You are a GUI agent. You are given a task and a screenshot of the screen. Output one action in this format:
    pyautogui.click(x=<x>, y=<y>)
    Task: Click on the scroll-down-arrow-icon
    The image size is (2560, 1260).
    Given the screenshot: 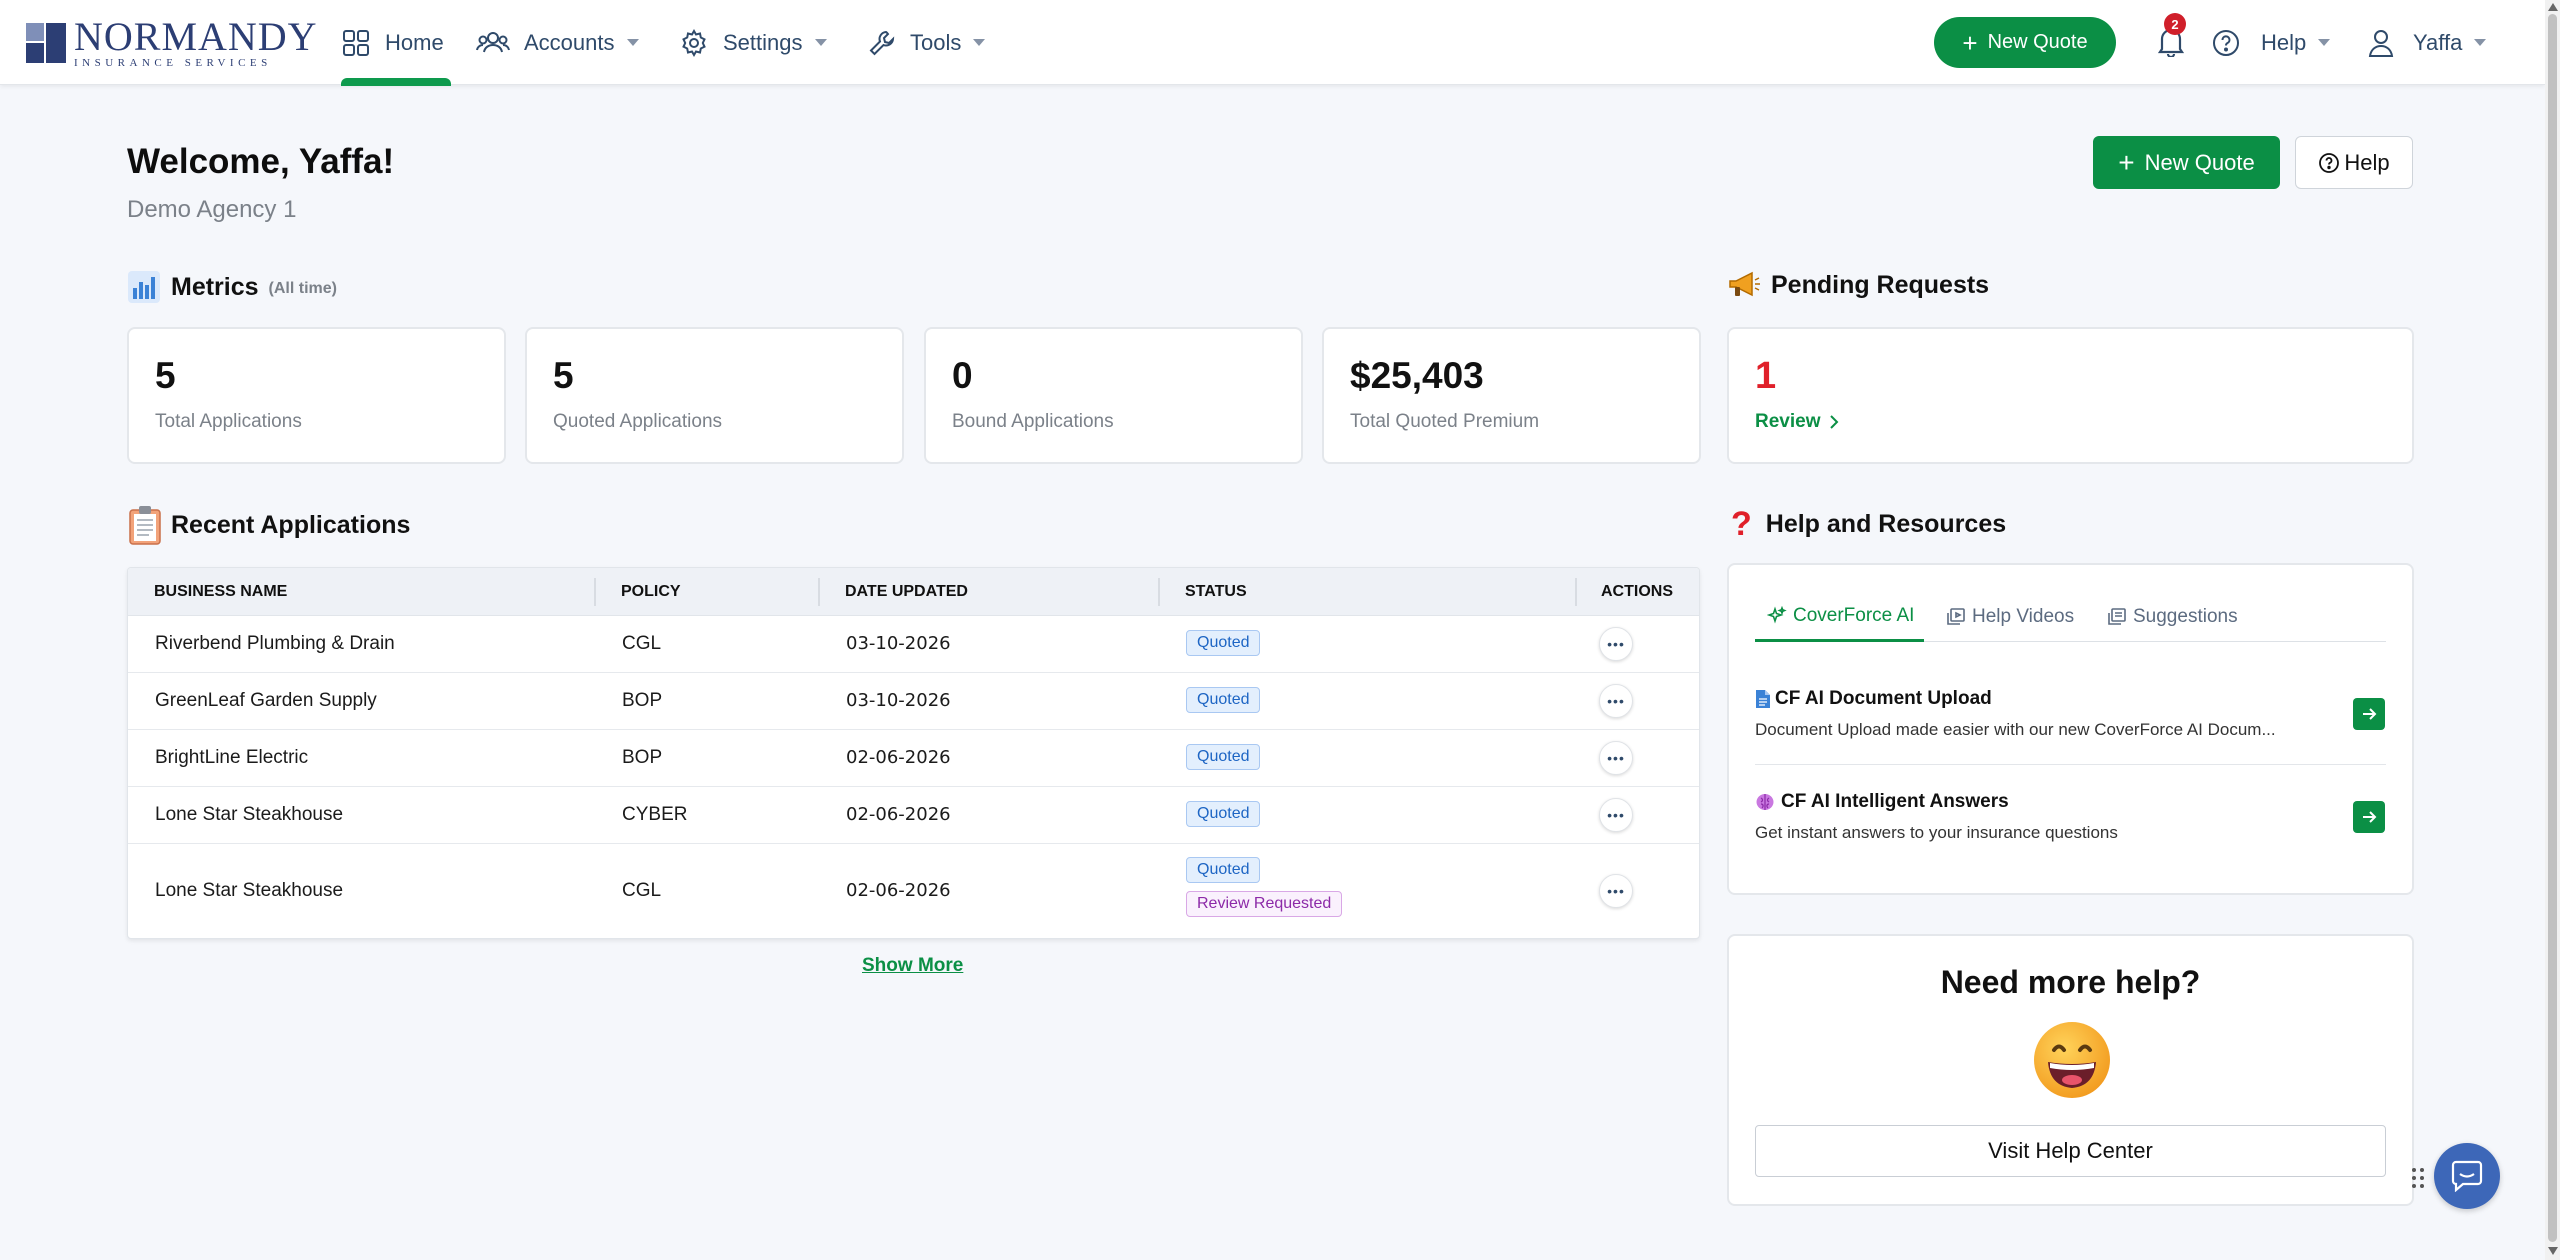 What is the action you would take?
    pyautogui.click(x=2553, y=1251)
    